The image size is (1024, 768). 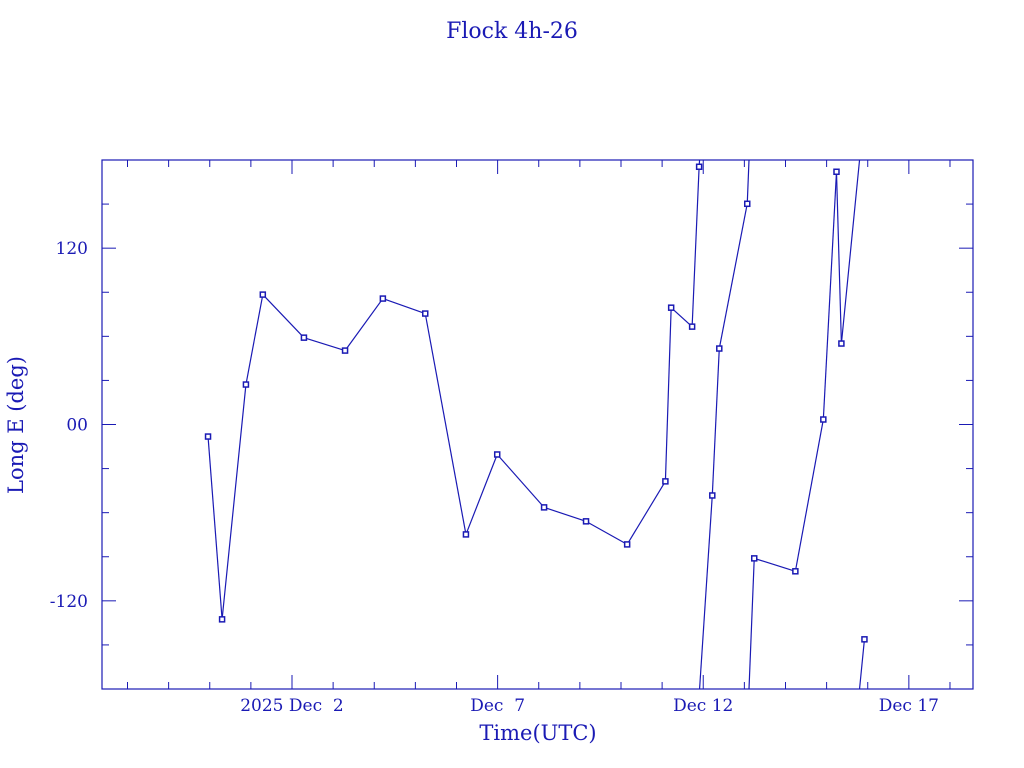 I want to click on x-tick-label: 2025 Dec 2, so click(x=292, y=706).